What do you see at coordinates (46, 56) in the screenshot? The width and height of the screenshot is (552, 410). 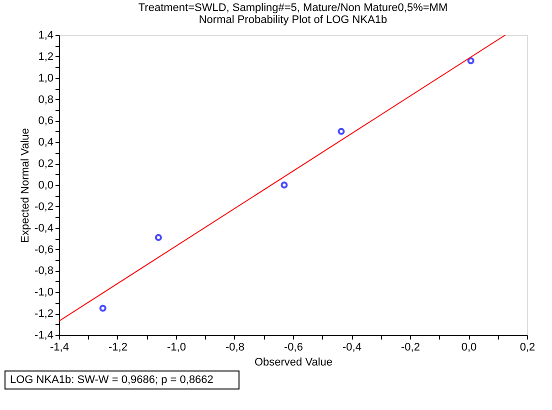 I see `y-tick-label: 1,2` at bounding box center [46, 56].